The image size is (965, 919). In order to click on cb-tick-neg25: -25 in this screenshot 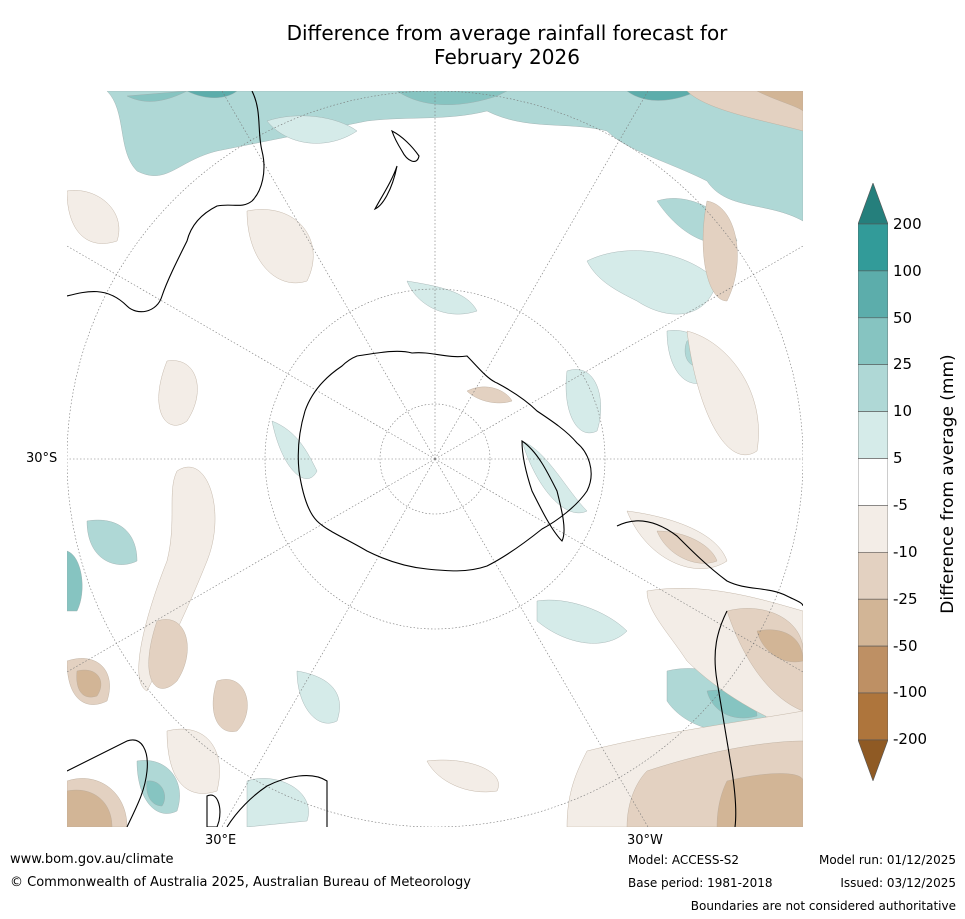, I will do `click(905, 599)`.